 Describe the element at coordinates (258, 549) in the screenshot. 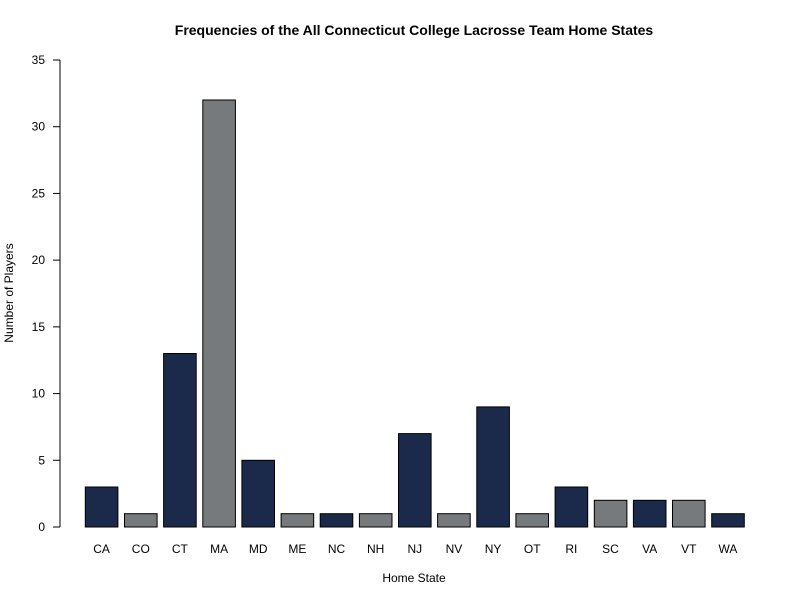

I see `x-tick-label: MD` at that location.